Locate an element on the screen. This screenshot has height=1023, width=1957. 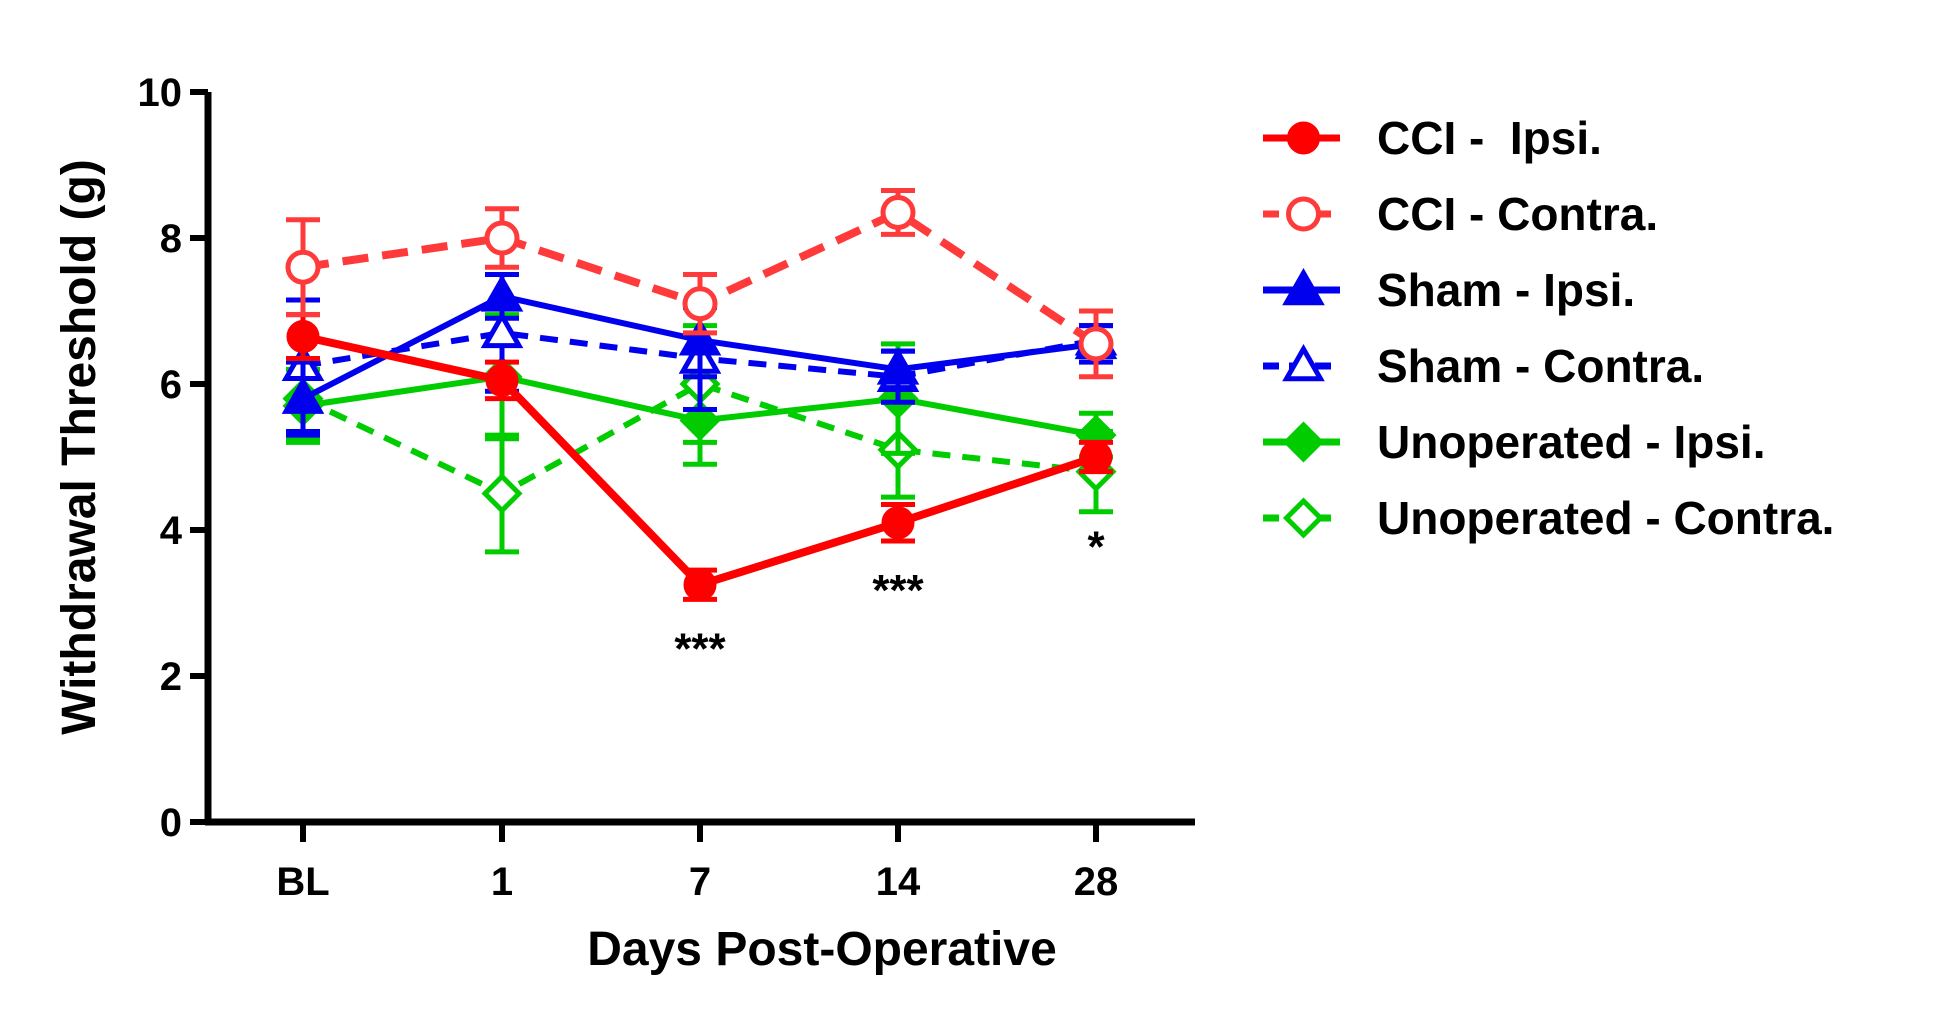
x-tick-label: 14 is located at coordinates (898, 882).